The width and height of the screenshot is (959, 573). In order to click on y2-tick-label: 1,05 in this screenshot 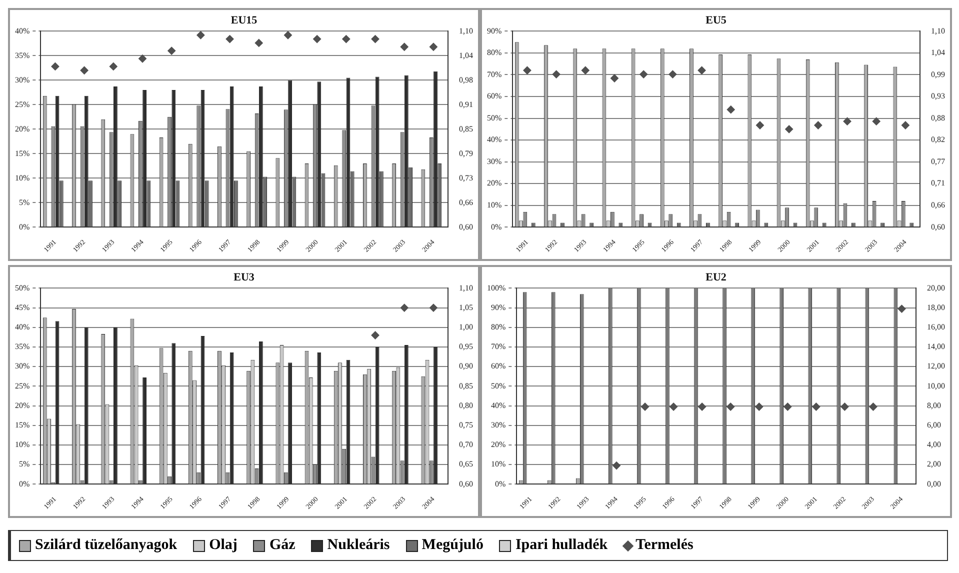, I will do `click(466, 307)`.